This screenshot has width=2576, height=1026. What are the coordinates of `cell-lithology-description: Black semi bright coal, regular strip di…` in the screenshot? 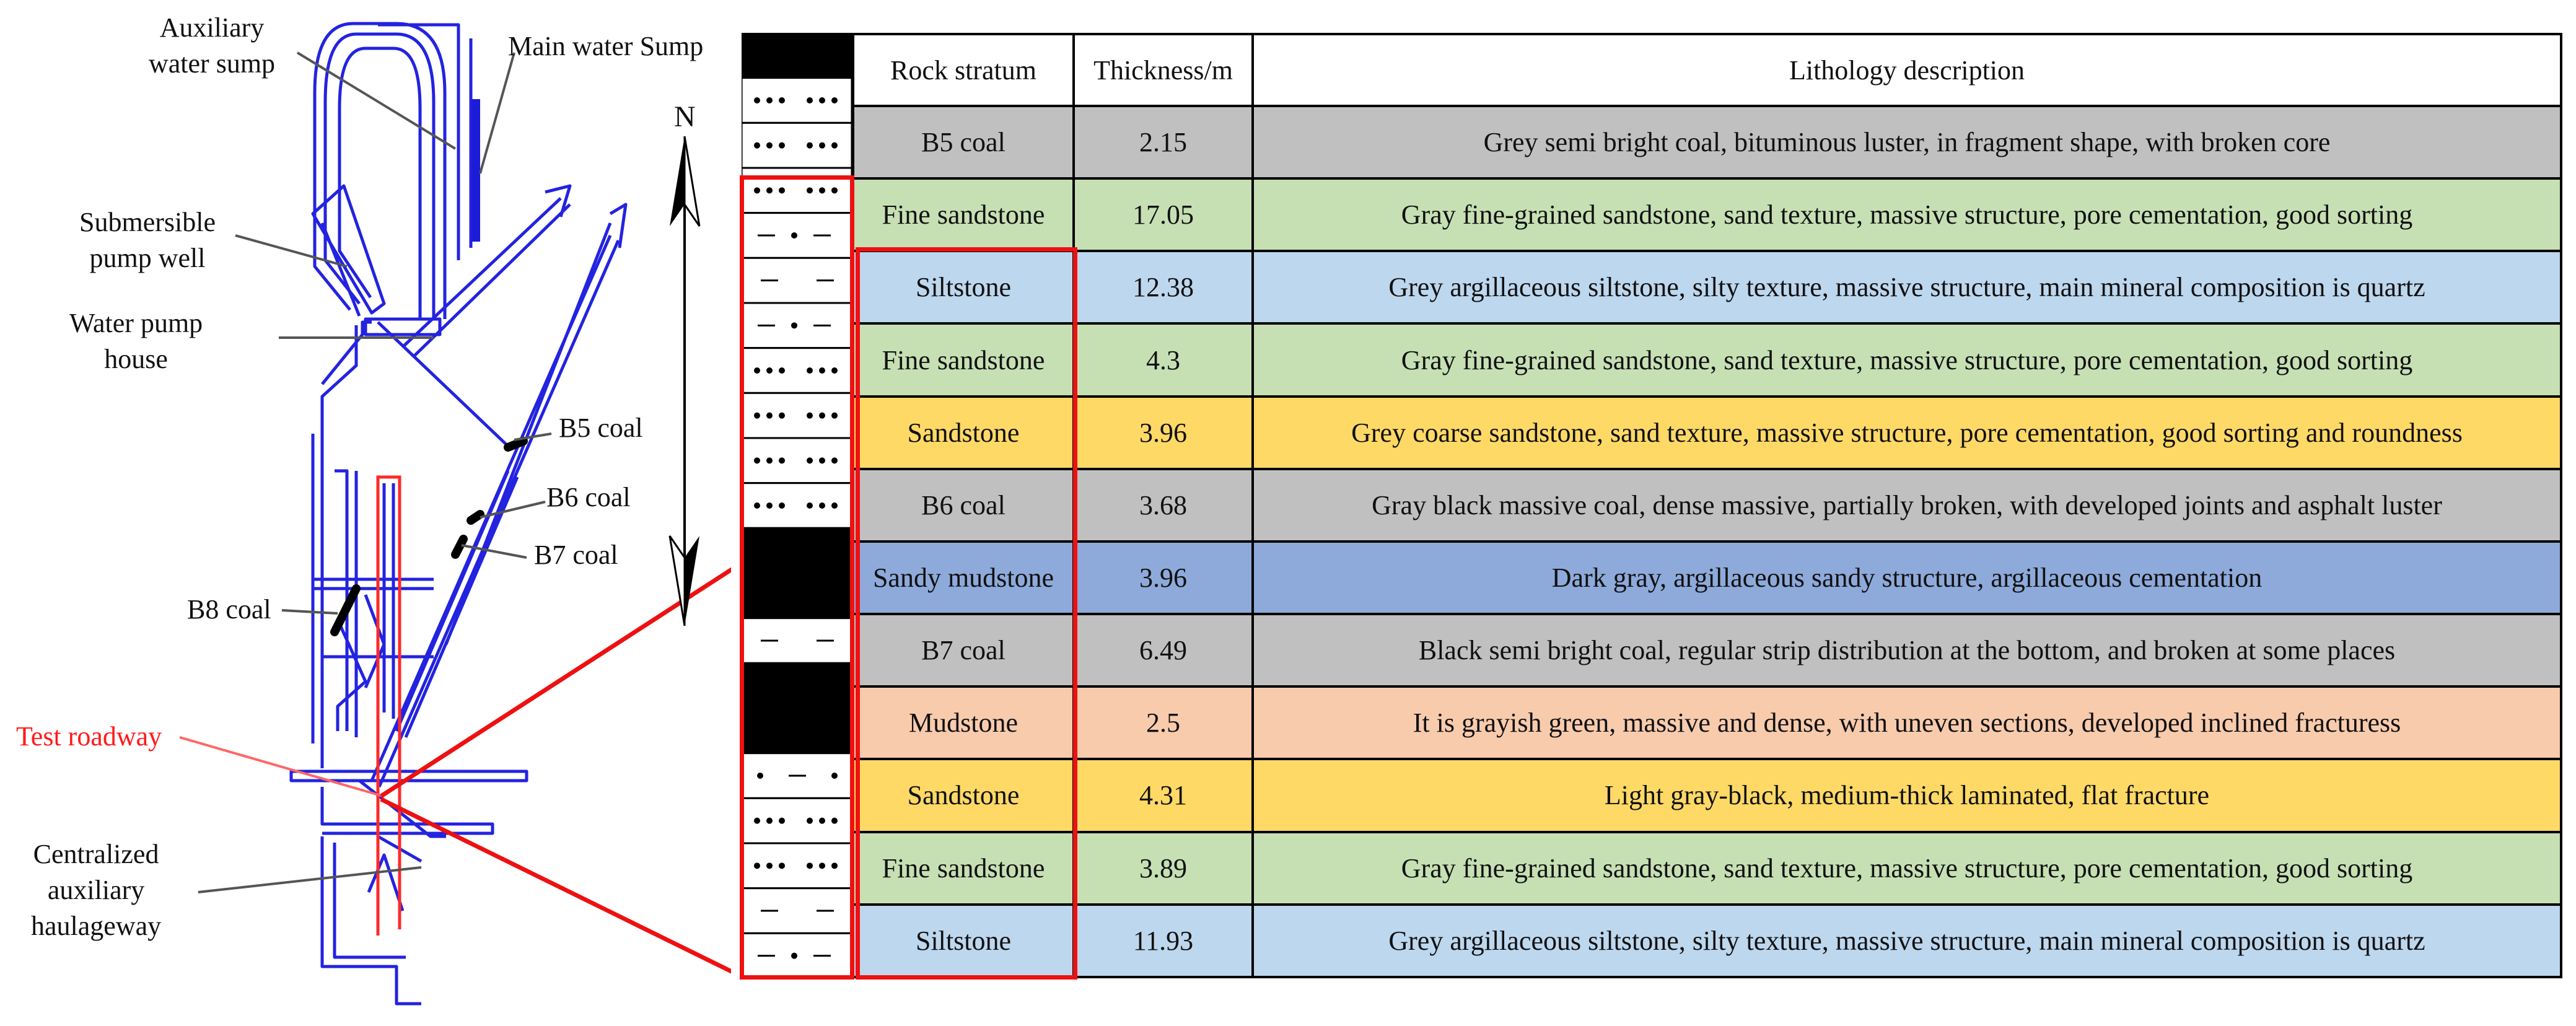 It's located at (1907, 650).